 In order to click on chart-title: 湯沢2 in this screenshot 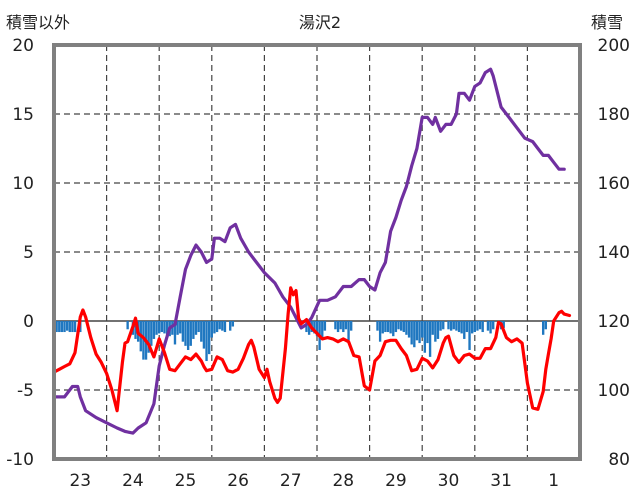, I will do `click(320, 22)`.